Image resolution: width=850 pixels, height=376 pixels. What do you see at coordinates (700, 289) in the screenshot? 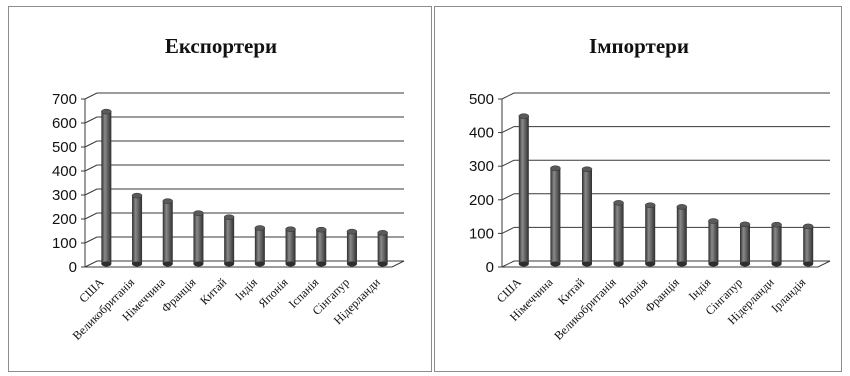
I see `importers-x-tick-label: Індія` at bounding box center [700, 289].